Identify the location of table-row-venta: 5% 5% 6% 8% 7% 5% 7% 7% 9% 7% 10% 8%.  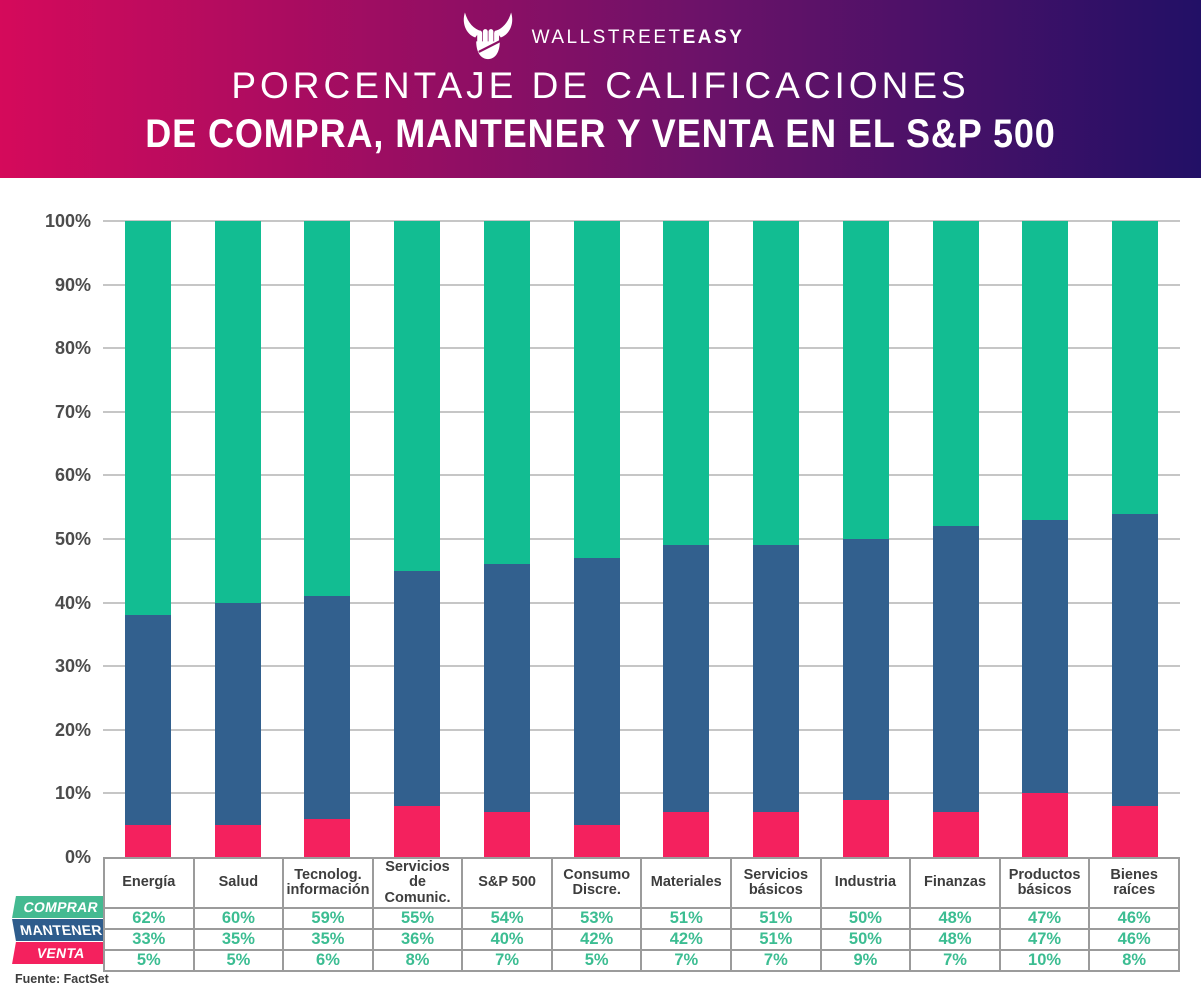
(641, 961).